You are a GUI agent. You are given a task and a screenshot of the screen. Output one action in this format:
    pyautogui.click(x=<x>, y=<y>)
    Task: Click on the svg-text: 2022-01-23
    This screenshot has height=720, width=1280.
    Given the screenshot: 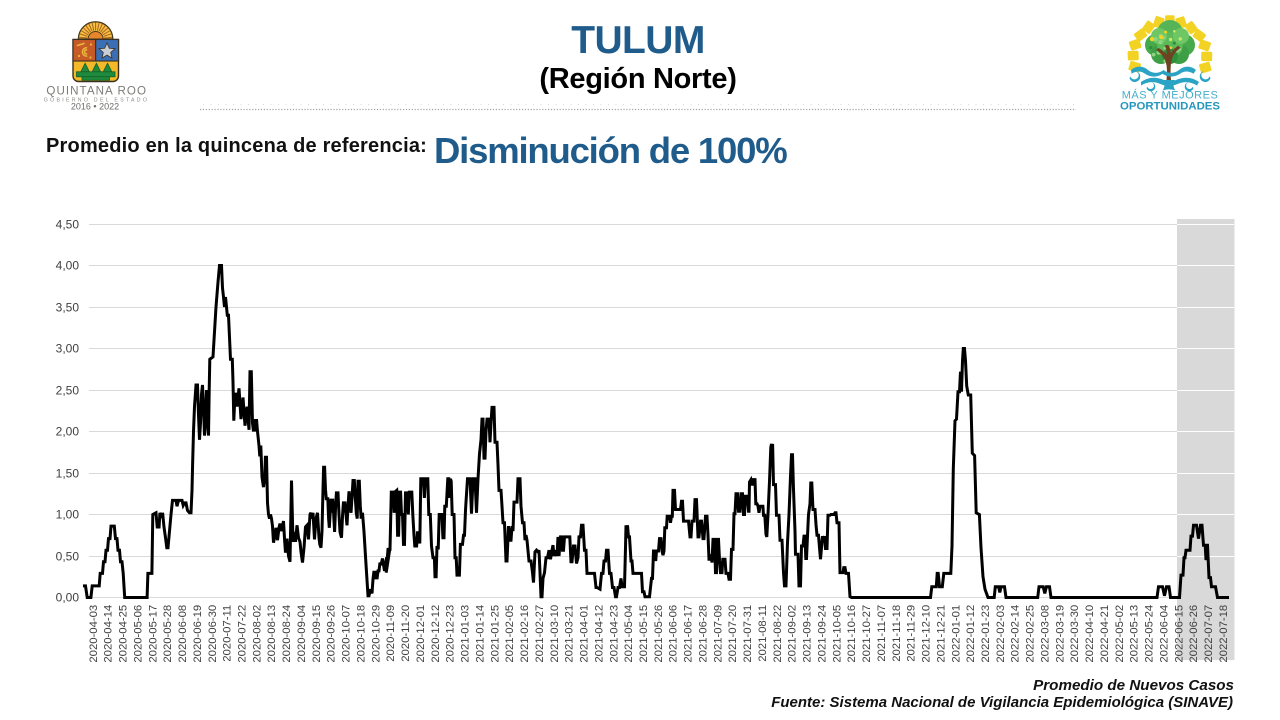 What is the action you would take?
    pyautogui.click(x=986, y=634)
    